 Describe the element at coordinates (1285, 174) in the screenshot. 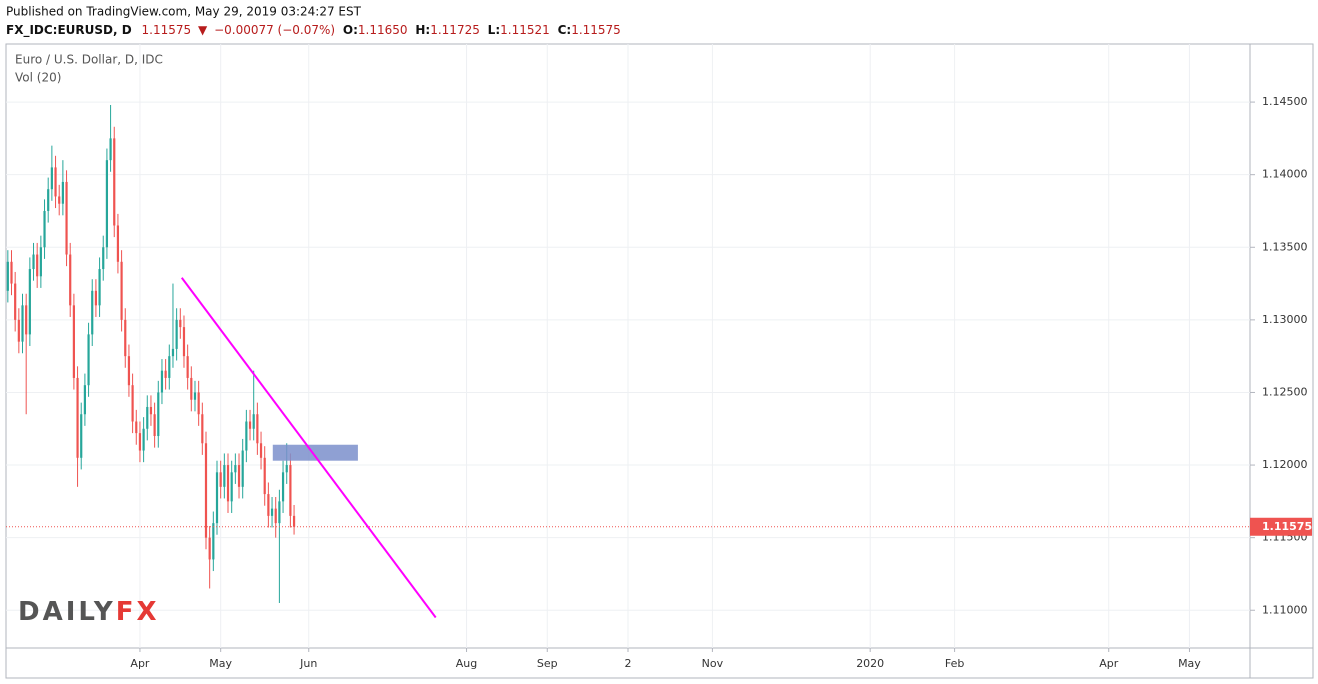

I see `y-tick-label: 1.14000` at that location.